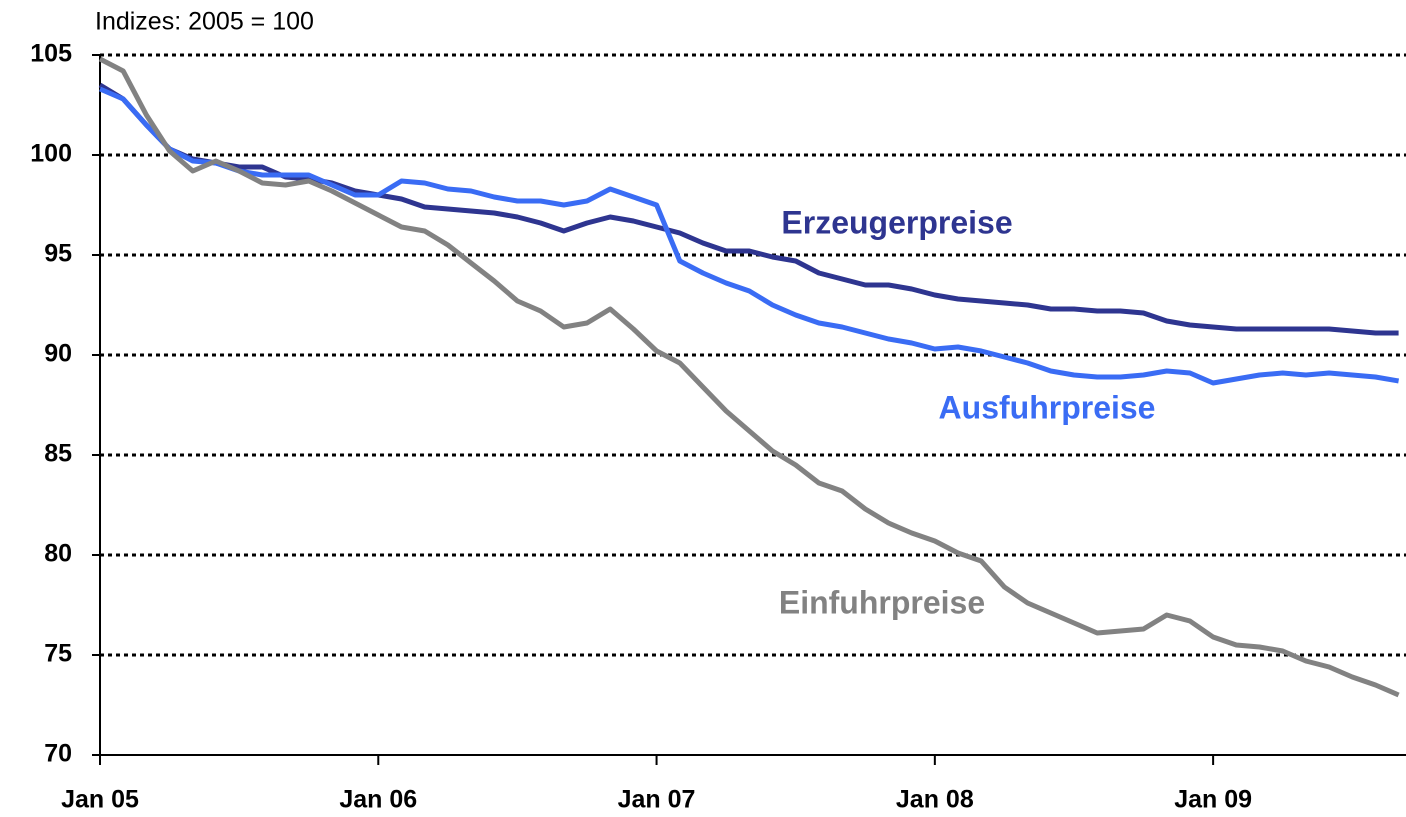 The image size is (1406, 817). Describe the element at coordinates (935, 800) in the screenshot. I see `x-tick-label: Jan 08` at that location.